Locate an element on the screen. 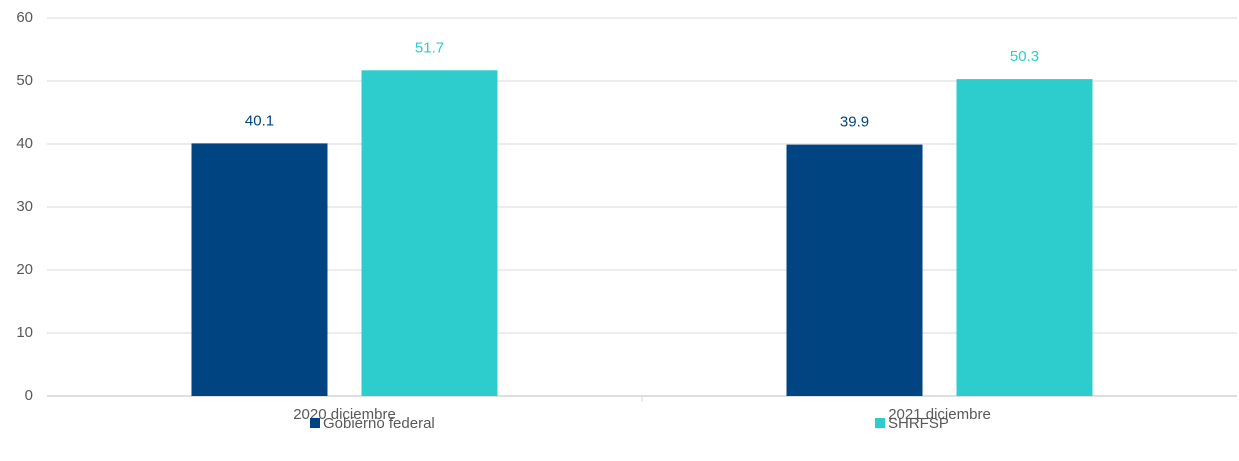 The height and width of the screenshot is (461, 1239). y-tick-label: 30 is located at coordinates (24, 206).